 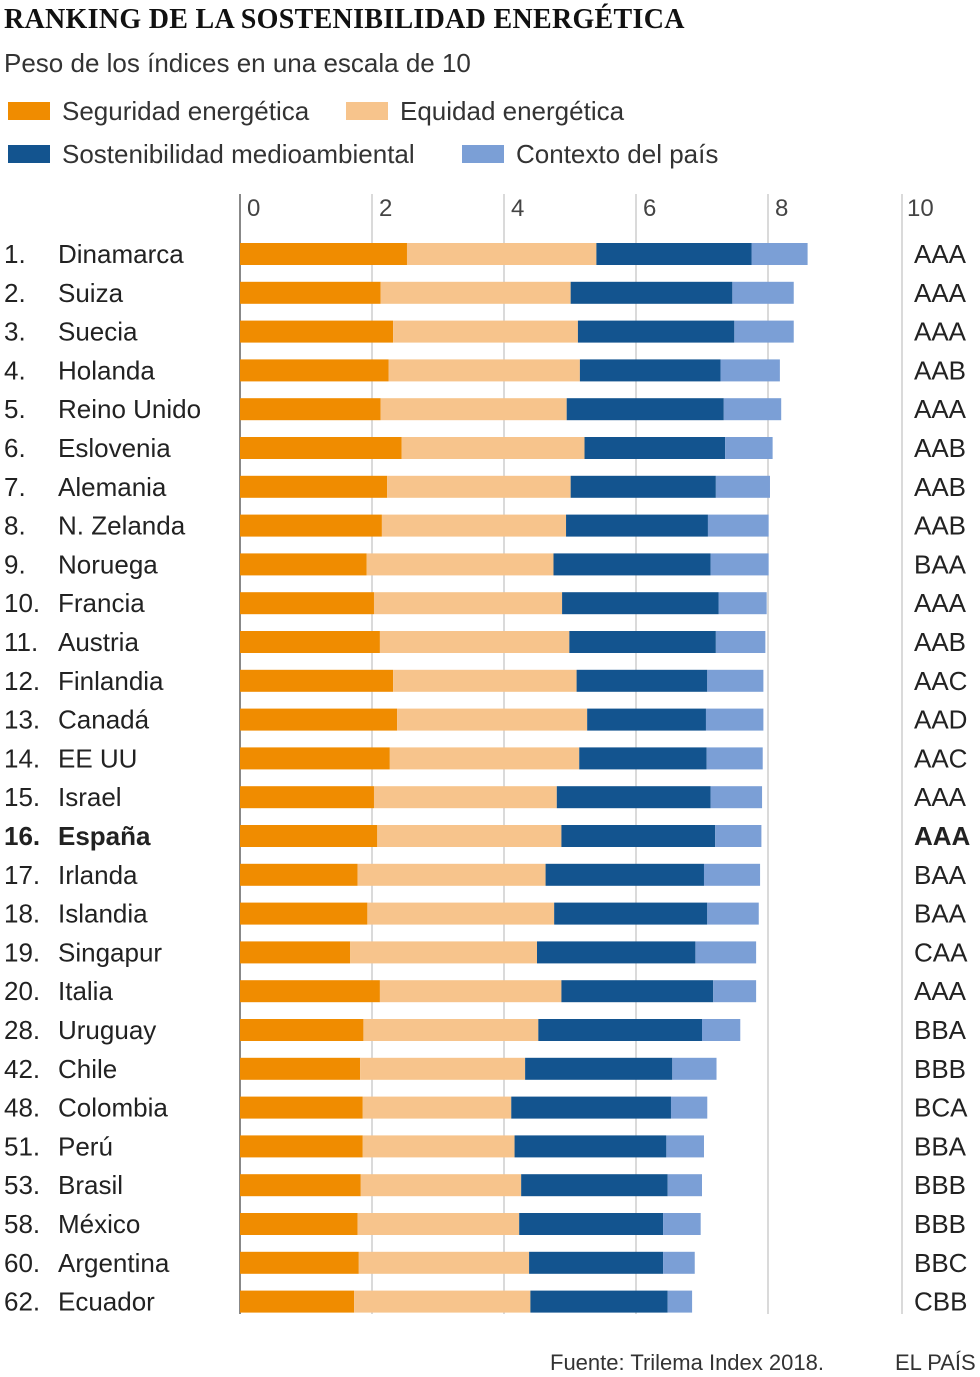 I want to click on rank-label-peru: 51., so click(x=22, y=1146).